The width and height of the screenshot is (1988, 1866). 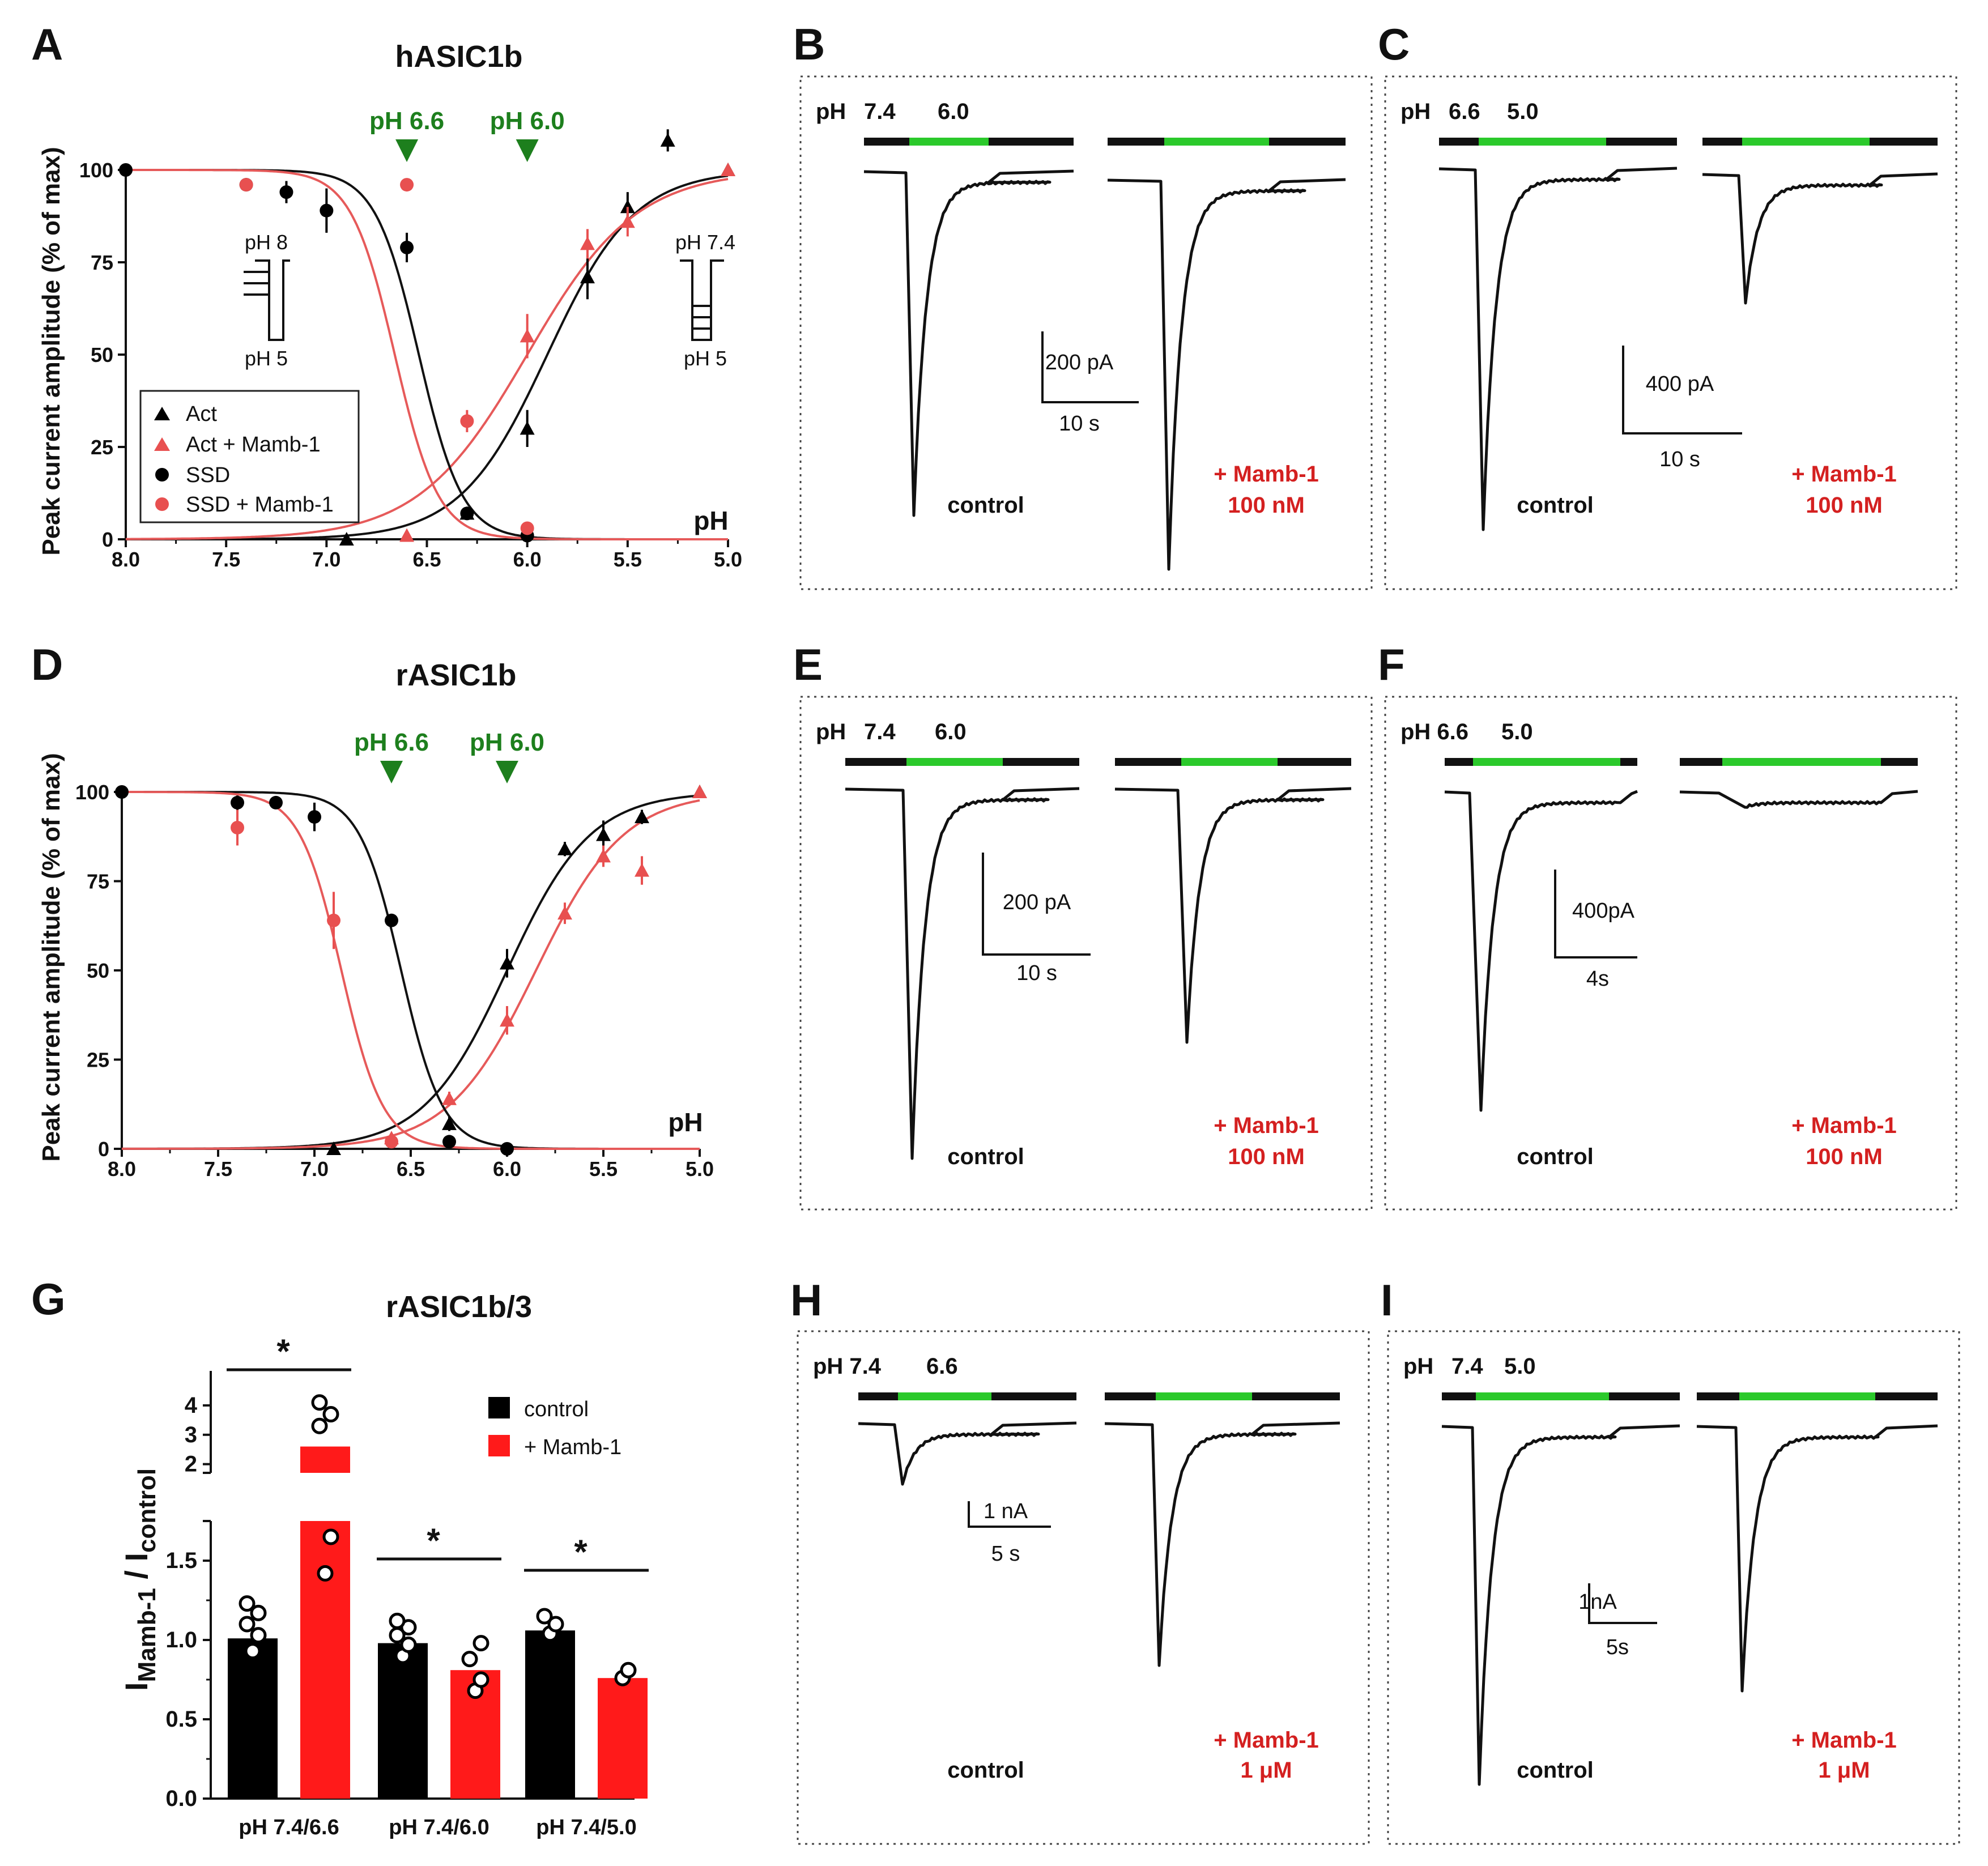 I want to click on trace-panel-i-drug-label: + Mamb-1, so click(x=1844, y=1740).